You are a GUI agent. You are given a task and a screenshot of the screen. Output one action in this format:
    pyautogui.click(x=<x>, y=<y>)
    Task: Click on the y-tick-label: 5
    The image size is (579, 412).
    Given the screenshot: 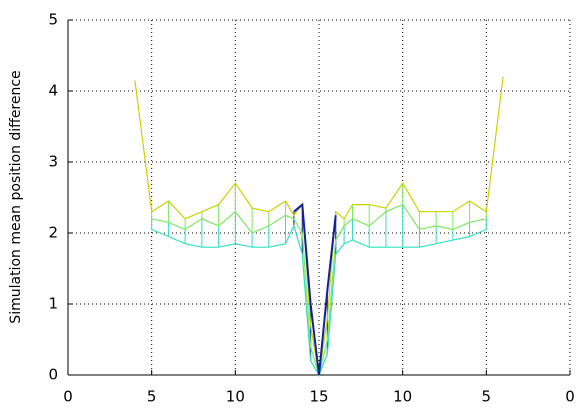 What is the action you would take?
    pyautogui.click(x=53, y=20)
    